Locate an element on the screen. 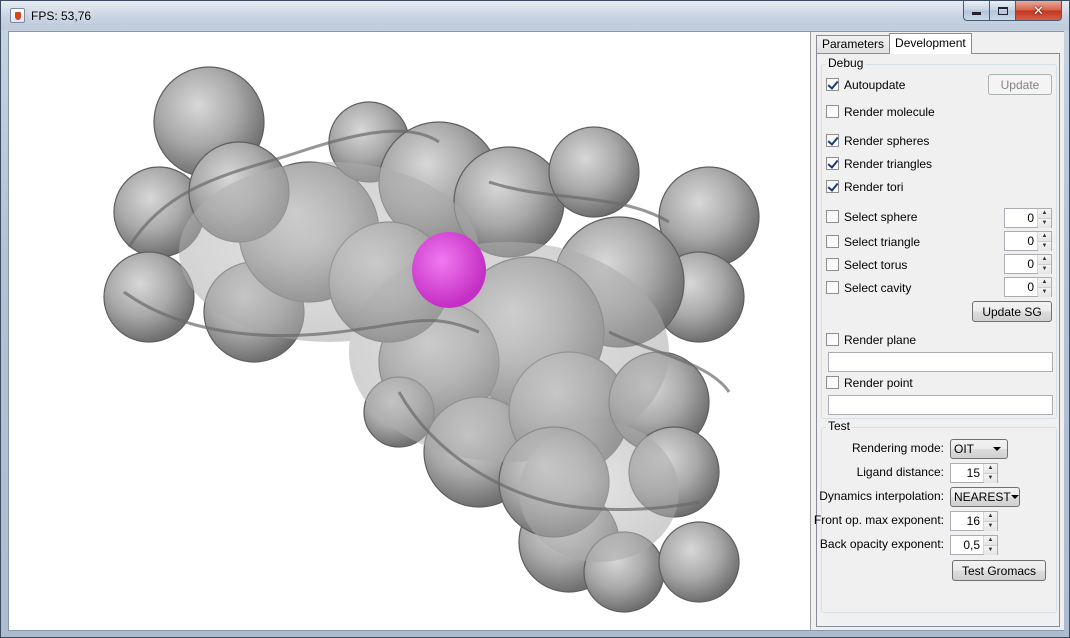 The width and height of the screenshot is (1070, 638). cavity-blob is located at coordinates (449, 270).